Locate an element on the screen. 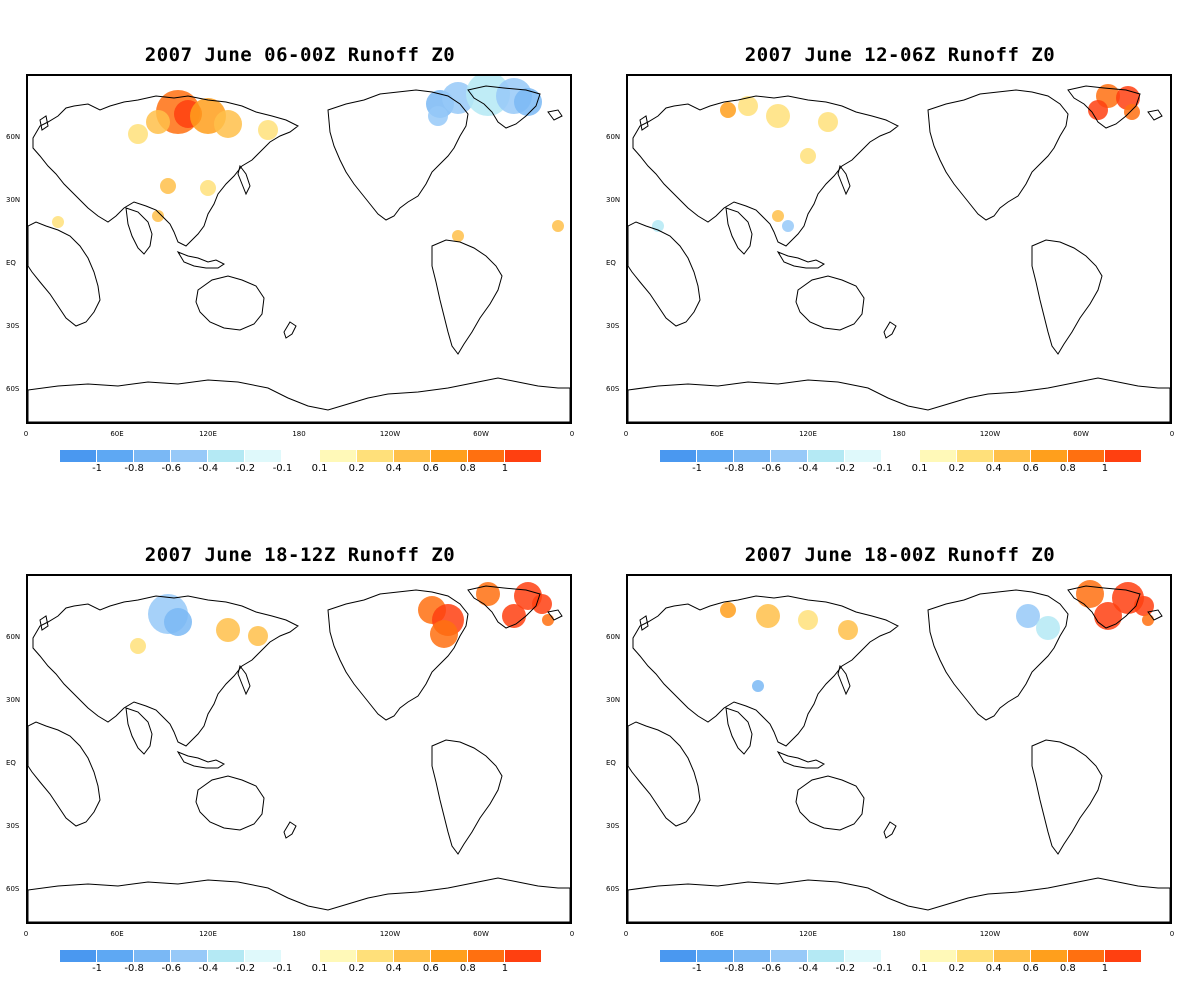 The height and width of the screenshot is (1000, 1200). latitude-tick-label: 30S is located at coordinates (13, 326).